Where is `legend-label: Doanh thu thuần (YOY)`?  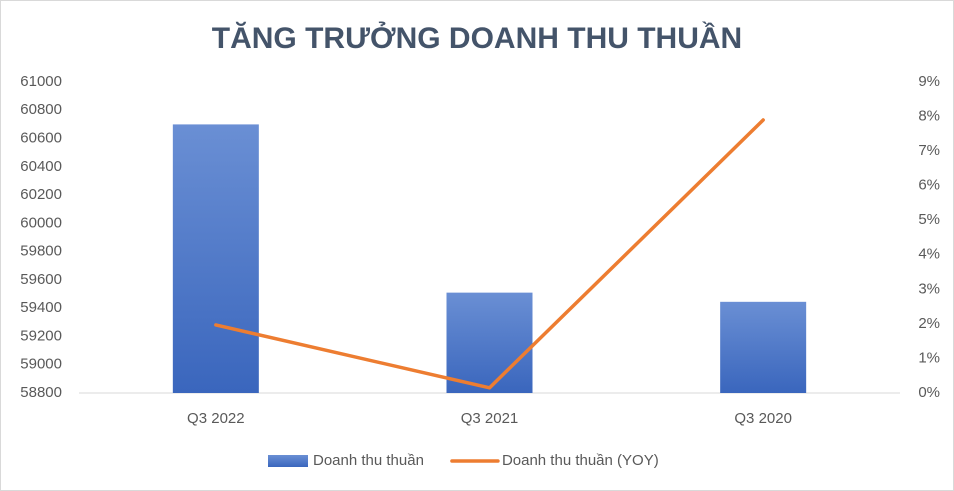
legend-label: Doanh thu thuần (YOY) is located at coordinates (580, 460).